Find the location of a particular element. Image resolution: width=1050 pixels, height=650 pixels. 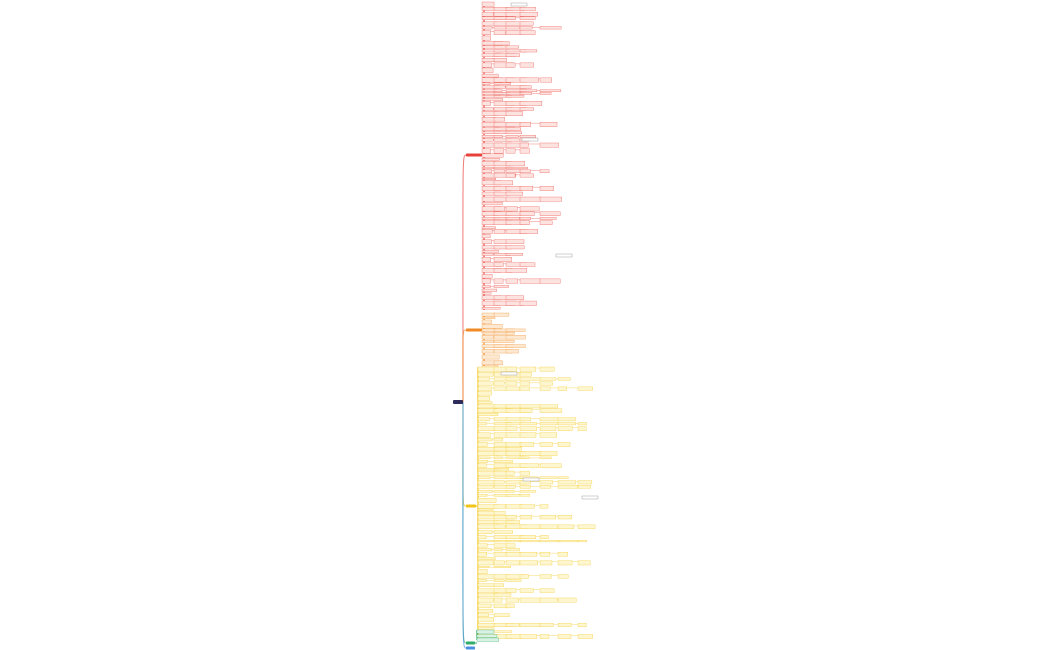

branch-connector is located at coordinates (464, 525).